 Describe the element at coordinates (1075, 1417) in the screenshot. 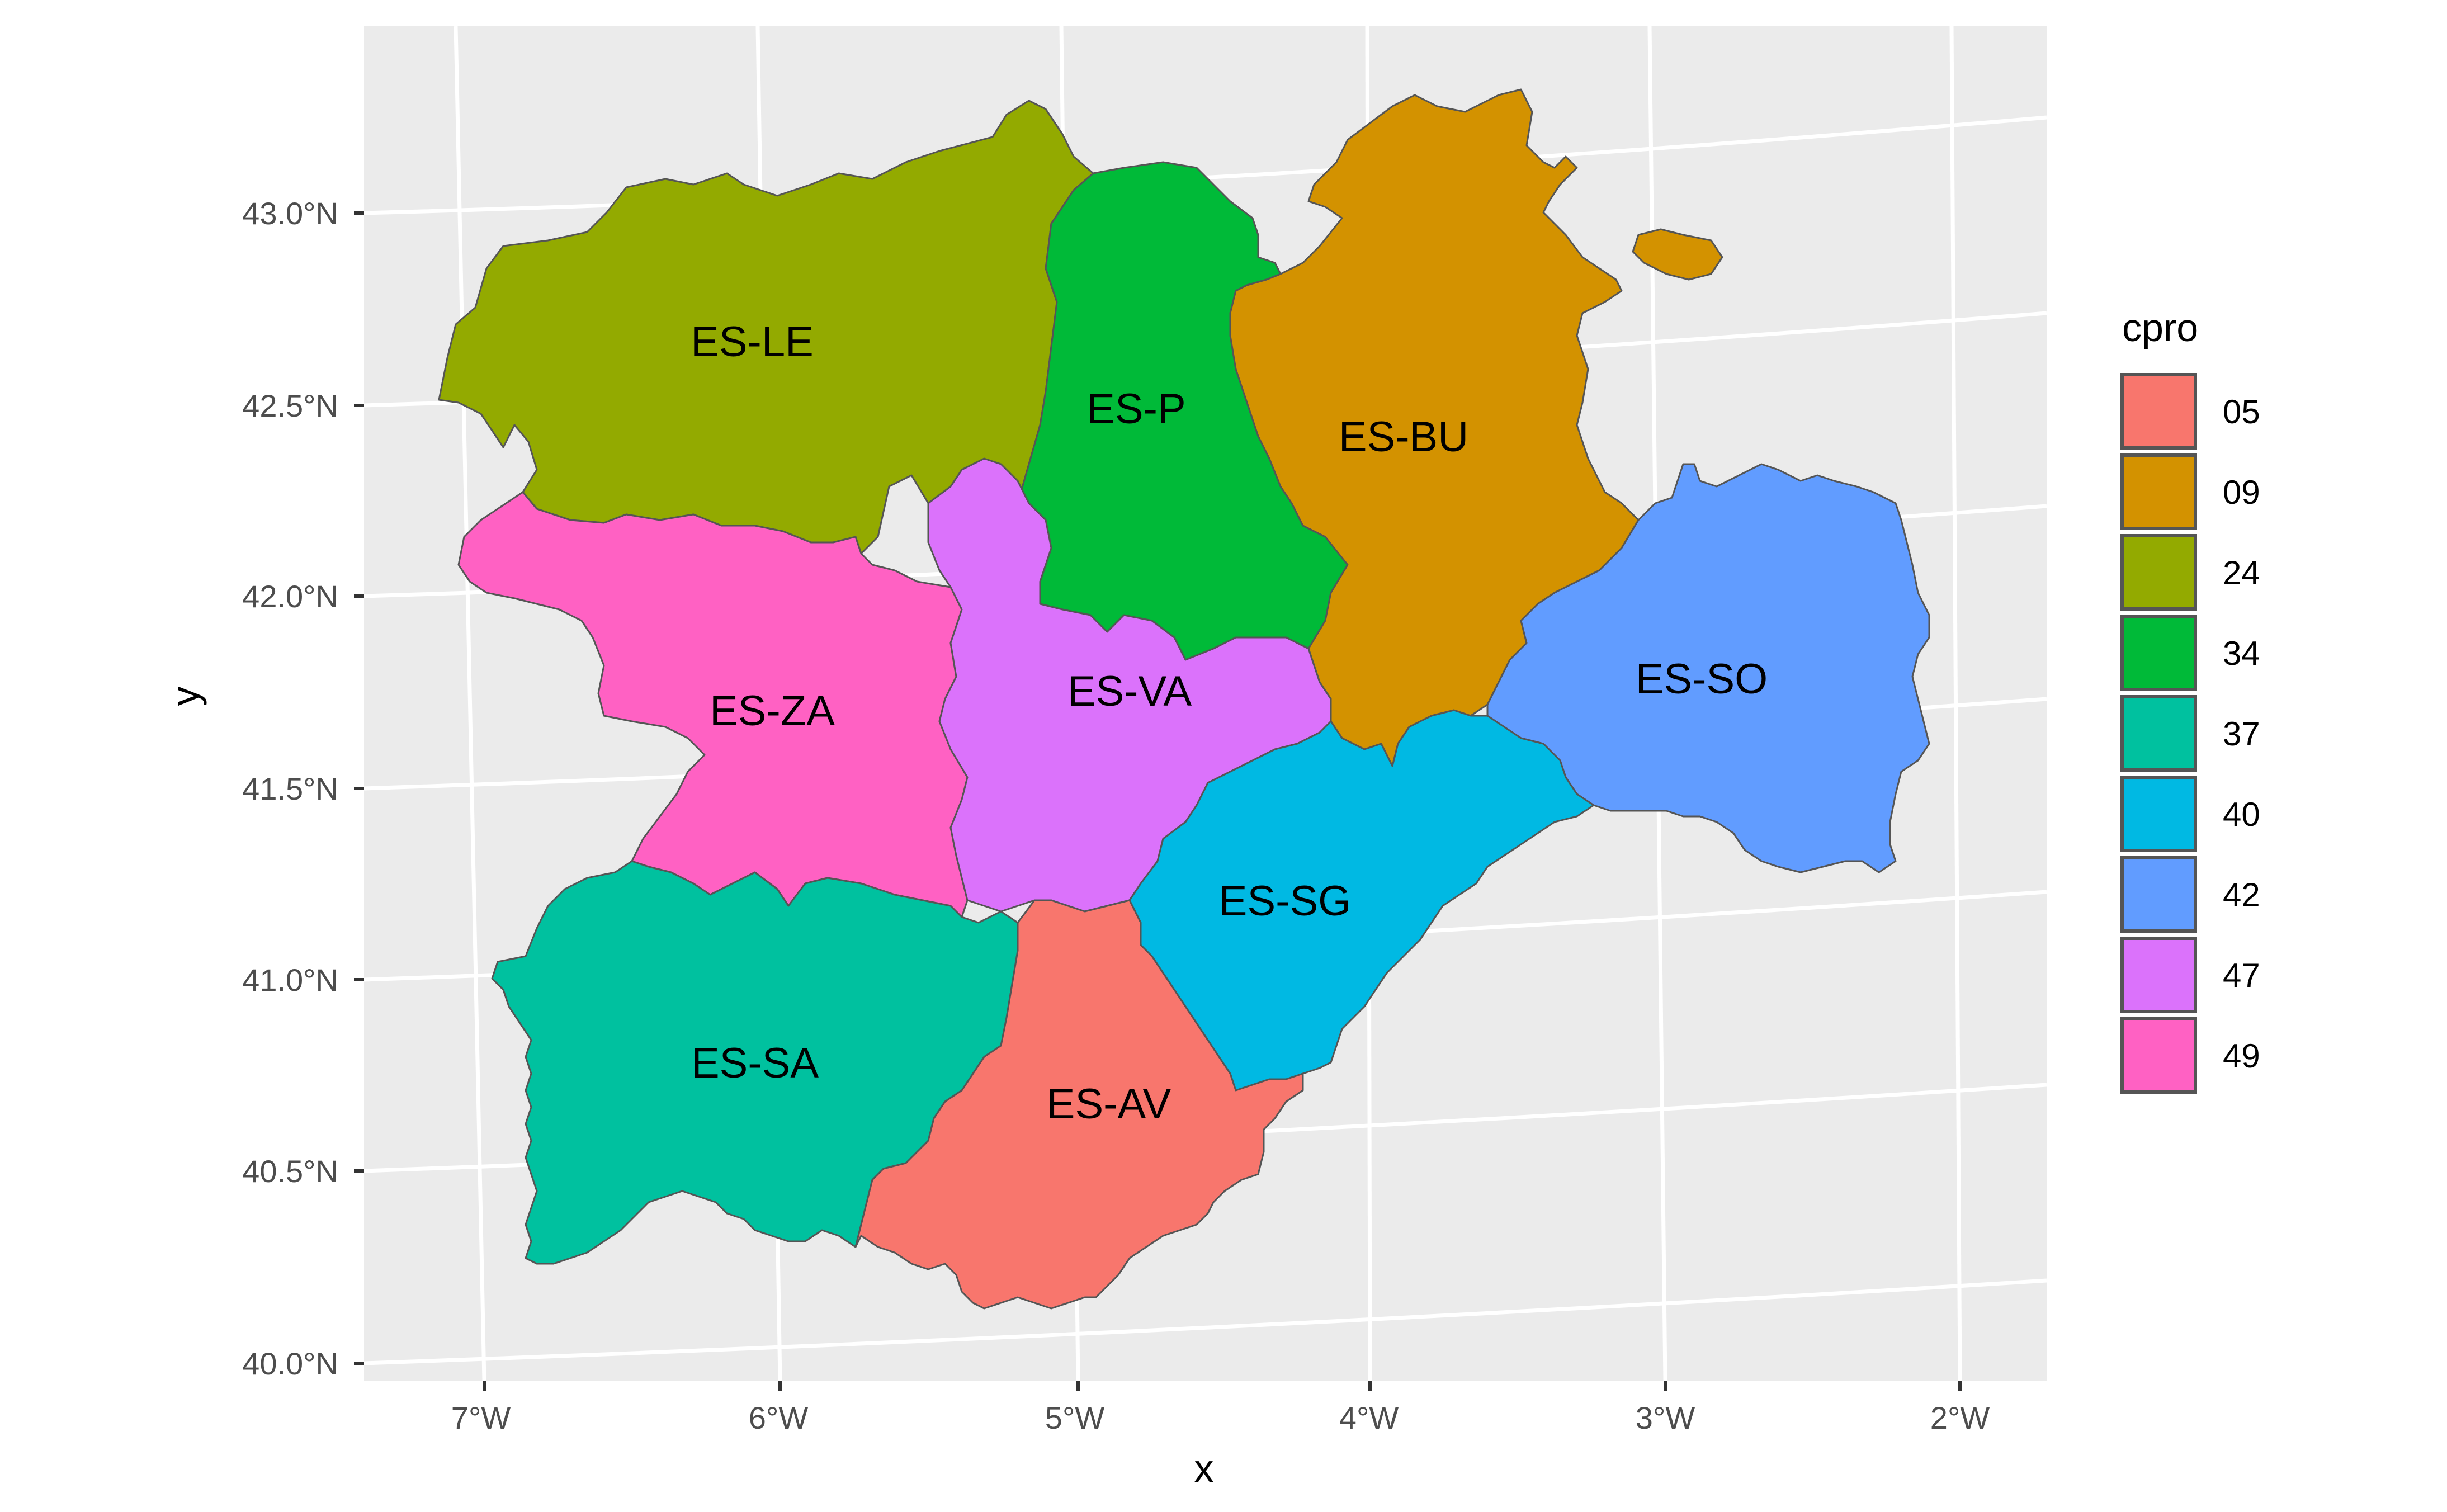

I see `x-tick-label: 5°W` at that location.